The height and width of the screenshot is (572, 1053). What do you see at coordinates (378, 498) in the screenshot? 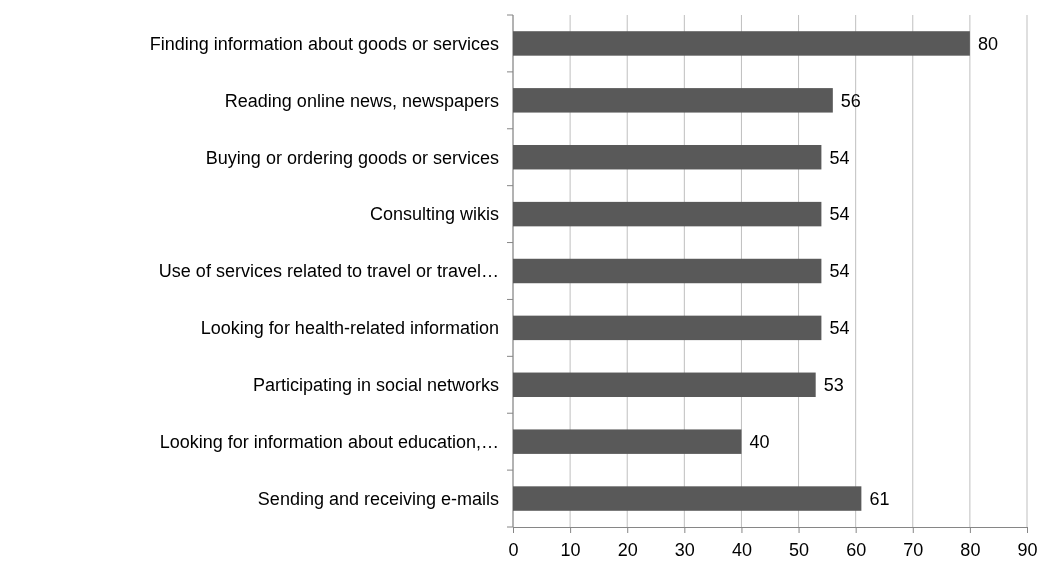
I see `y-tick-label: Sending and receiving e-mails` at bounding box center [378, 498].